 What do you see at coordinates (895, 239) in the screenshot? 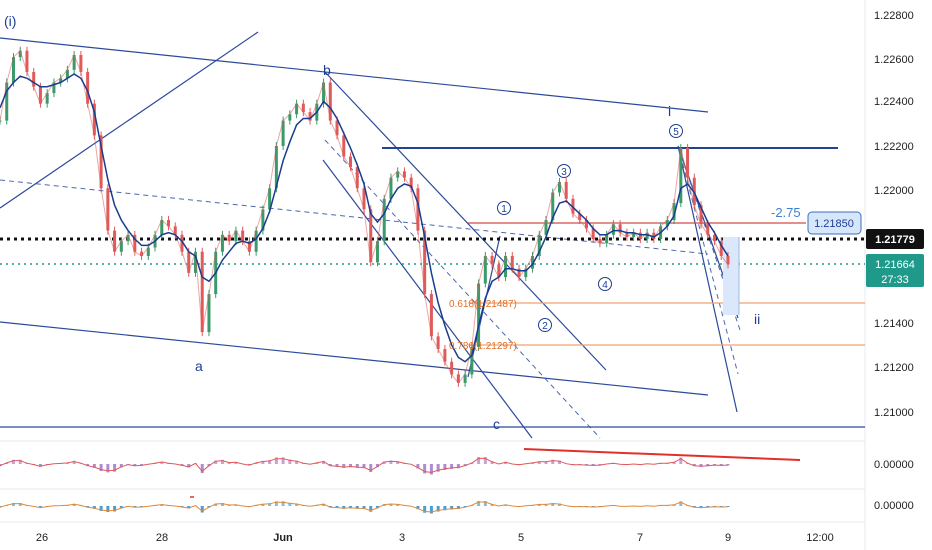
I see `last-close-tag: 1.21779` at bounding box center [895, 239].